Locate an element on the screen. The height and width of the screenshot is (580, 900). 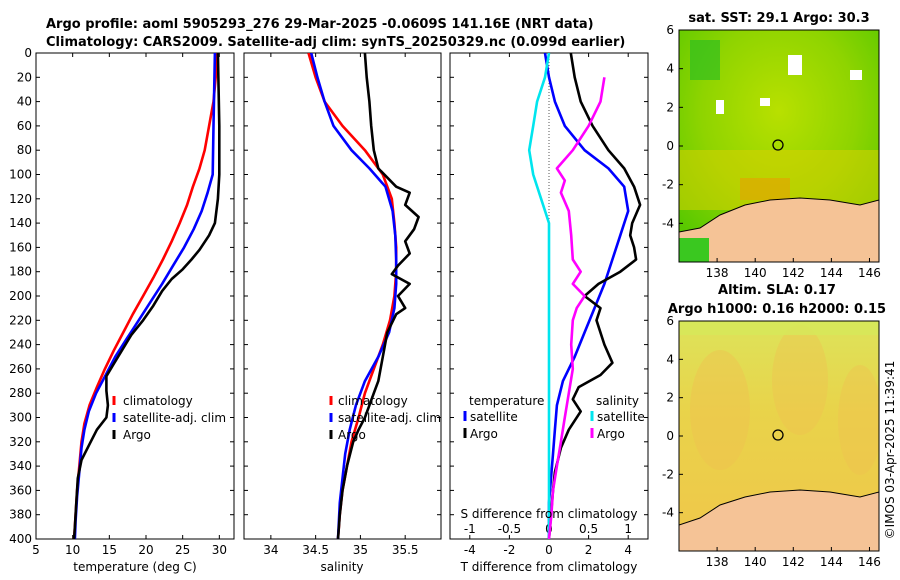
y-tick-label: 260 is located at coordinates (20, 369).